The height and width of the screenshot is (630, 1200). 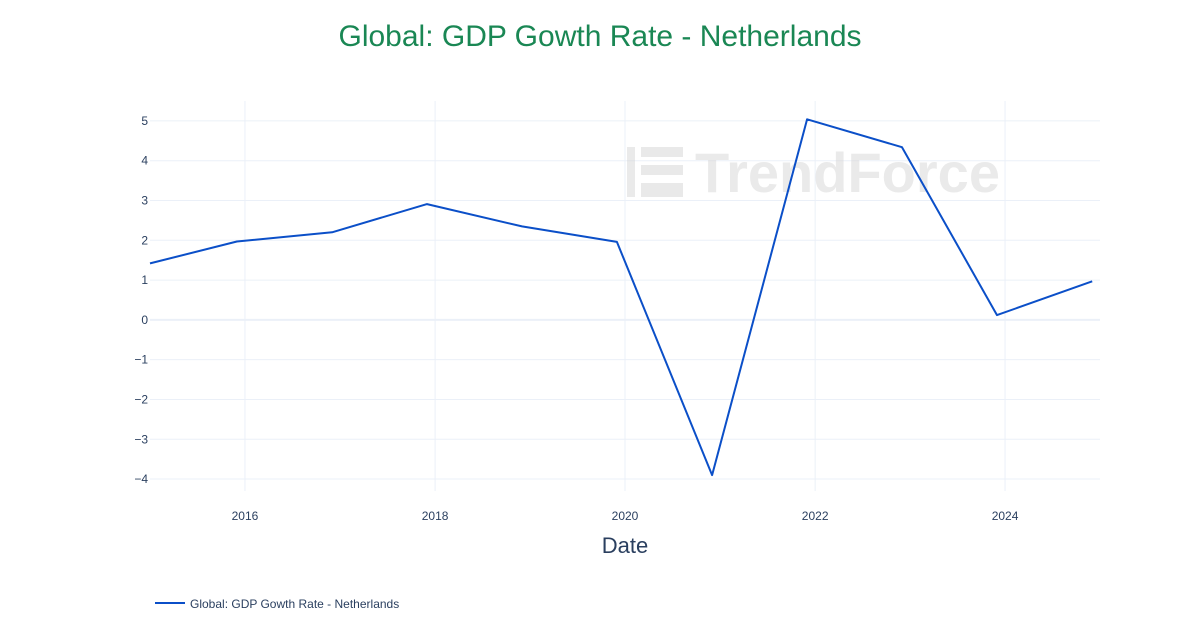 What do you see at coordinates (144, 200) in the screenshot?
I see `y-tick-label: 3` at bounding box center [144, 200].